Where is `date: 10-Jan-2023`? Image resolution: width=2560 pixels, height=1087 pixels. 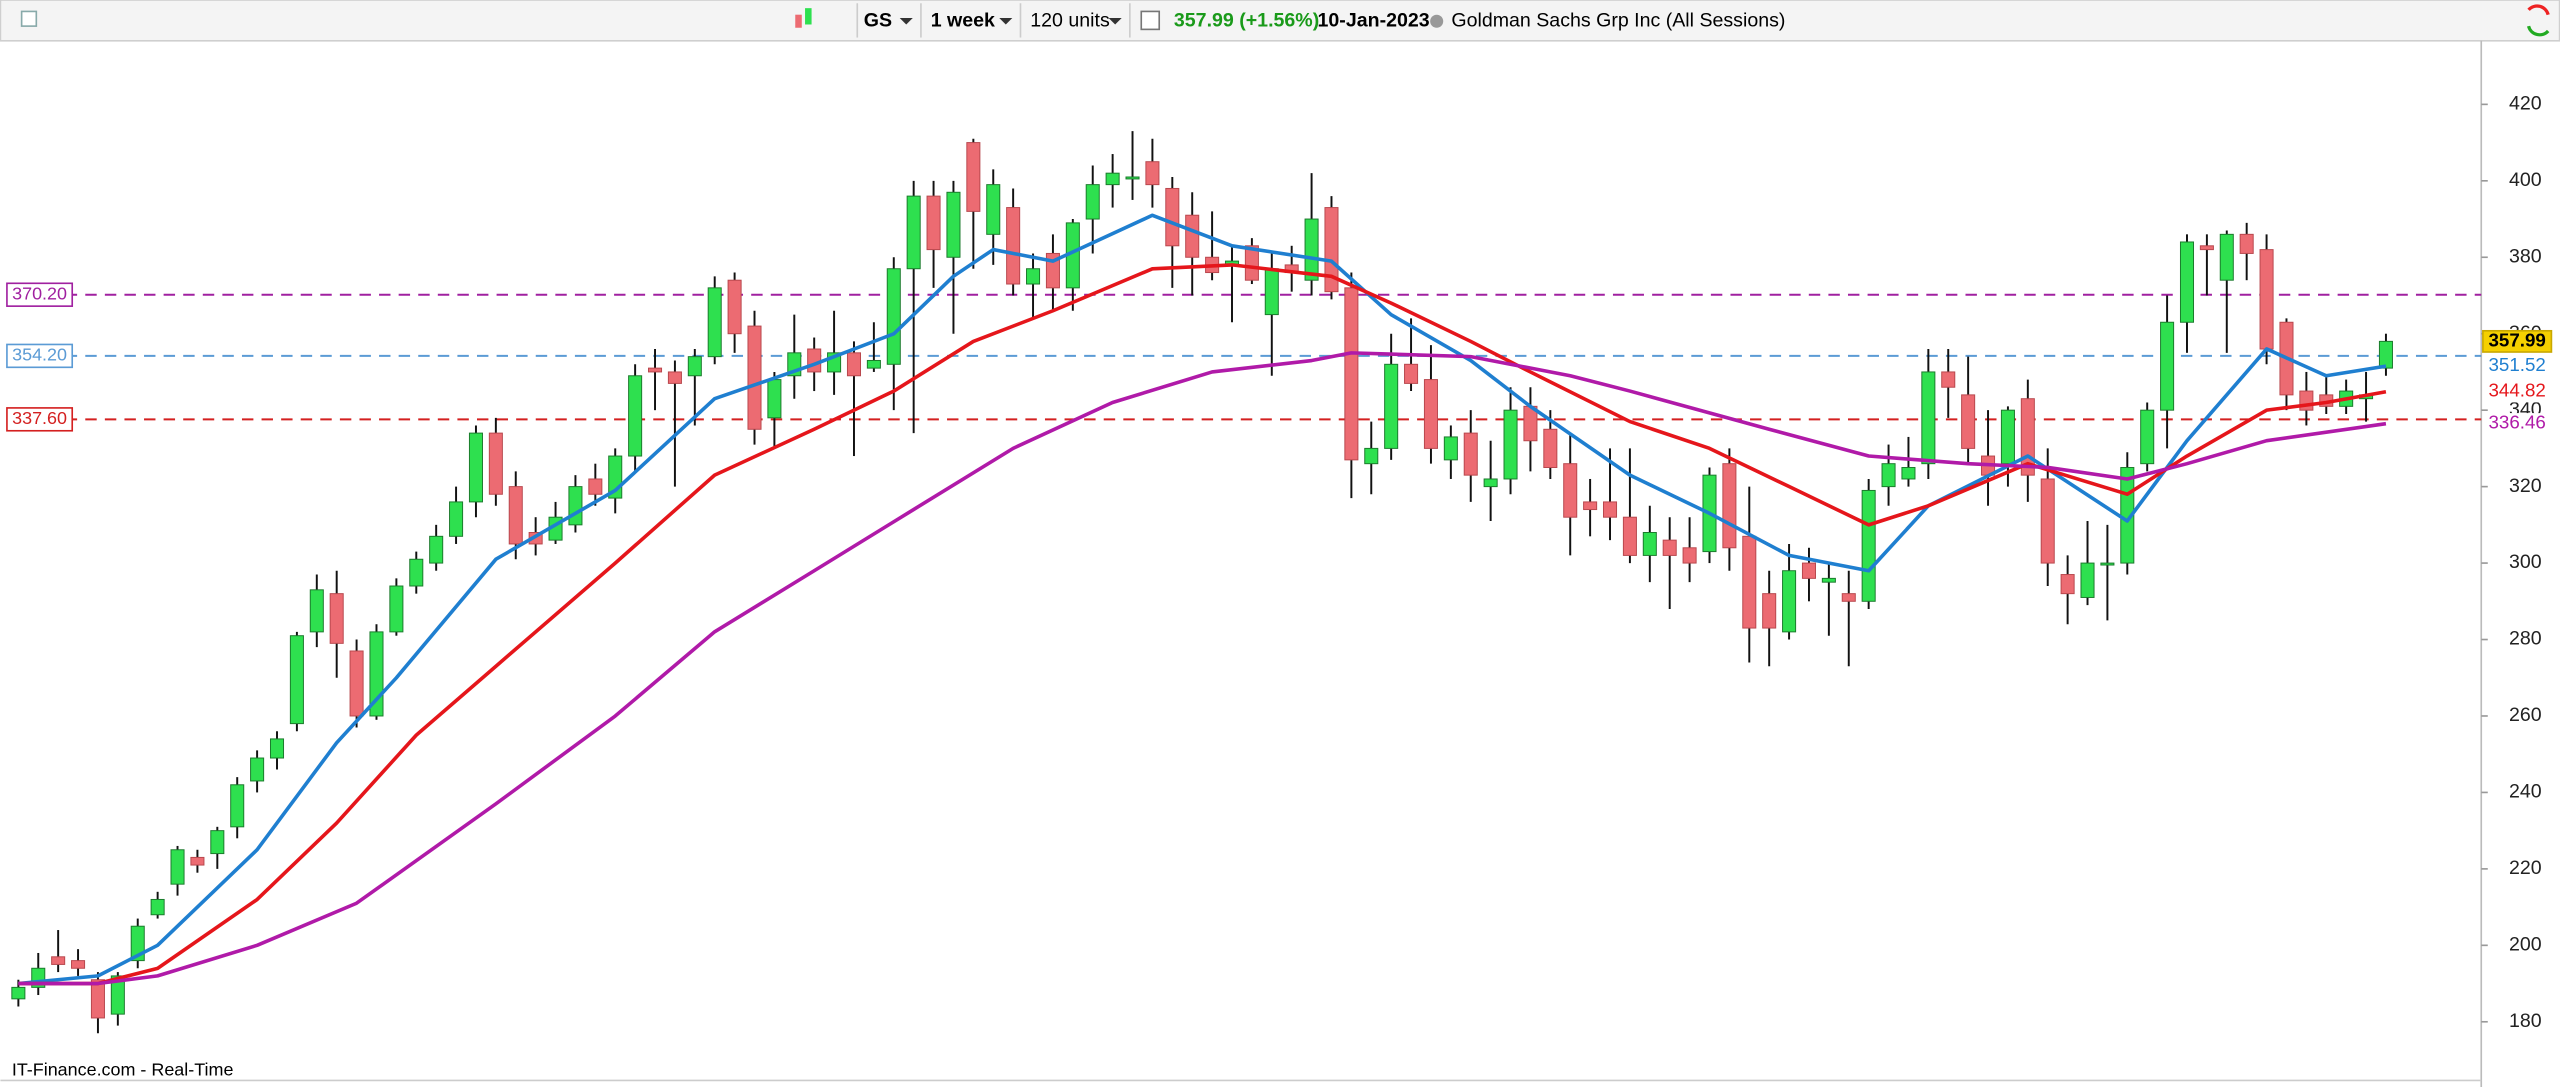
date: 10-Jan-2023 is located at coordinates (1374, 20).